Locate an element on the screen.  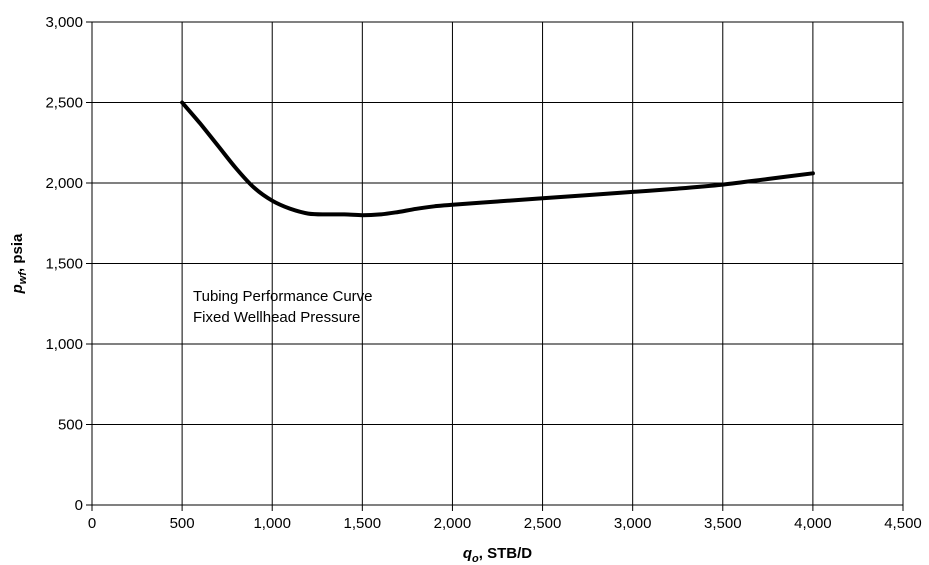
y-tick-label: 500 is located at coordinates (70, 425).